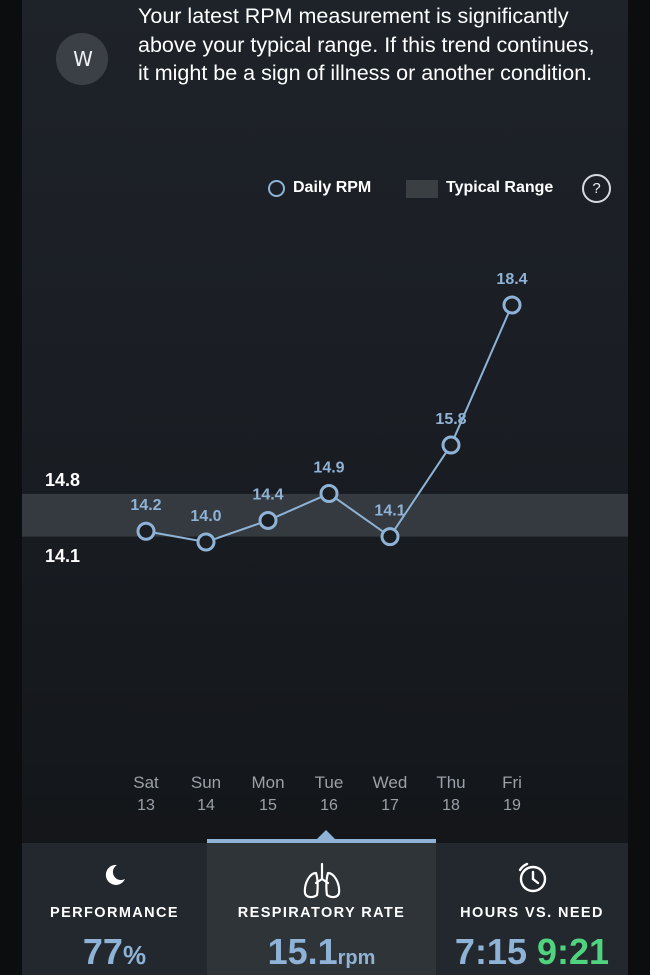  I want to click on right-edge, so click(639, 487).